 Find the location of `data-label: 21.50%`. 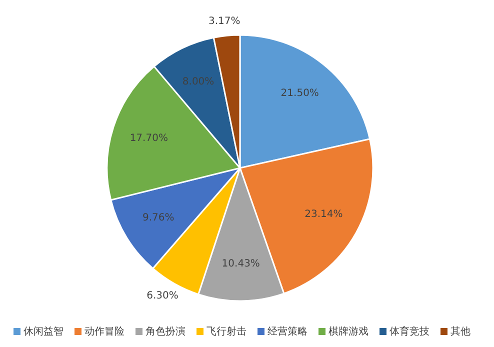

data-label: 21.50% is located at coordinates (299, 93).